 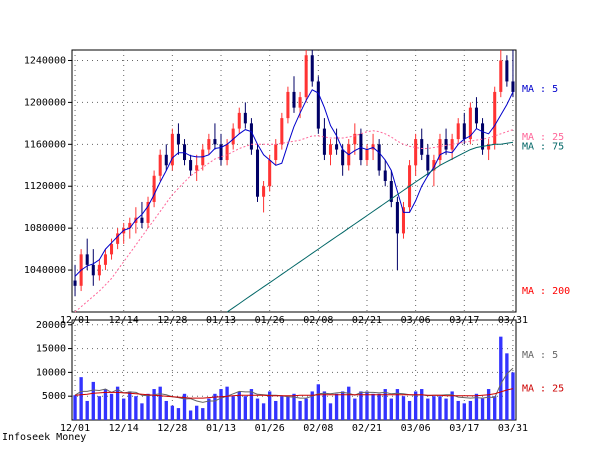 What do you see at coordinates (45, 228) in the screenshot?
I see `price-tick-label-1: 1080000` at bounding box center [45, 228].